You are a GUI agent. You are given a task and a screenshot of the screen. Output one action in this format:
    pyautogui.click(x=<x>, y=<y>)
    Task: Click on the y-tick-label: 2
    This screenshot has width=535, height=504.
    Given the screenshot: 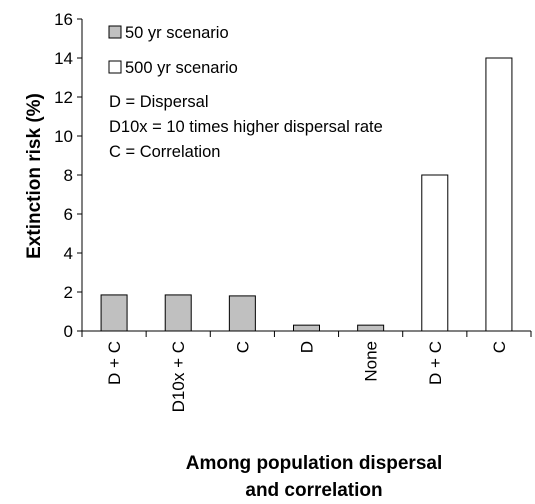 What is the action you would take?
    pyautogui.click(x=68, y=292)
    